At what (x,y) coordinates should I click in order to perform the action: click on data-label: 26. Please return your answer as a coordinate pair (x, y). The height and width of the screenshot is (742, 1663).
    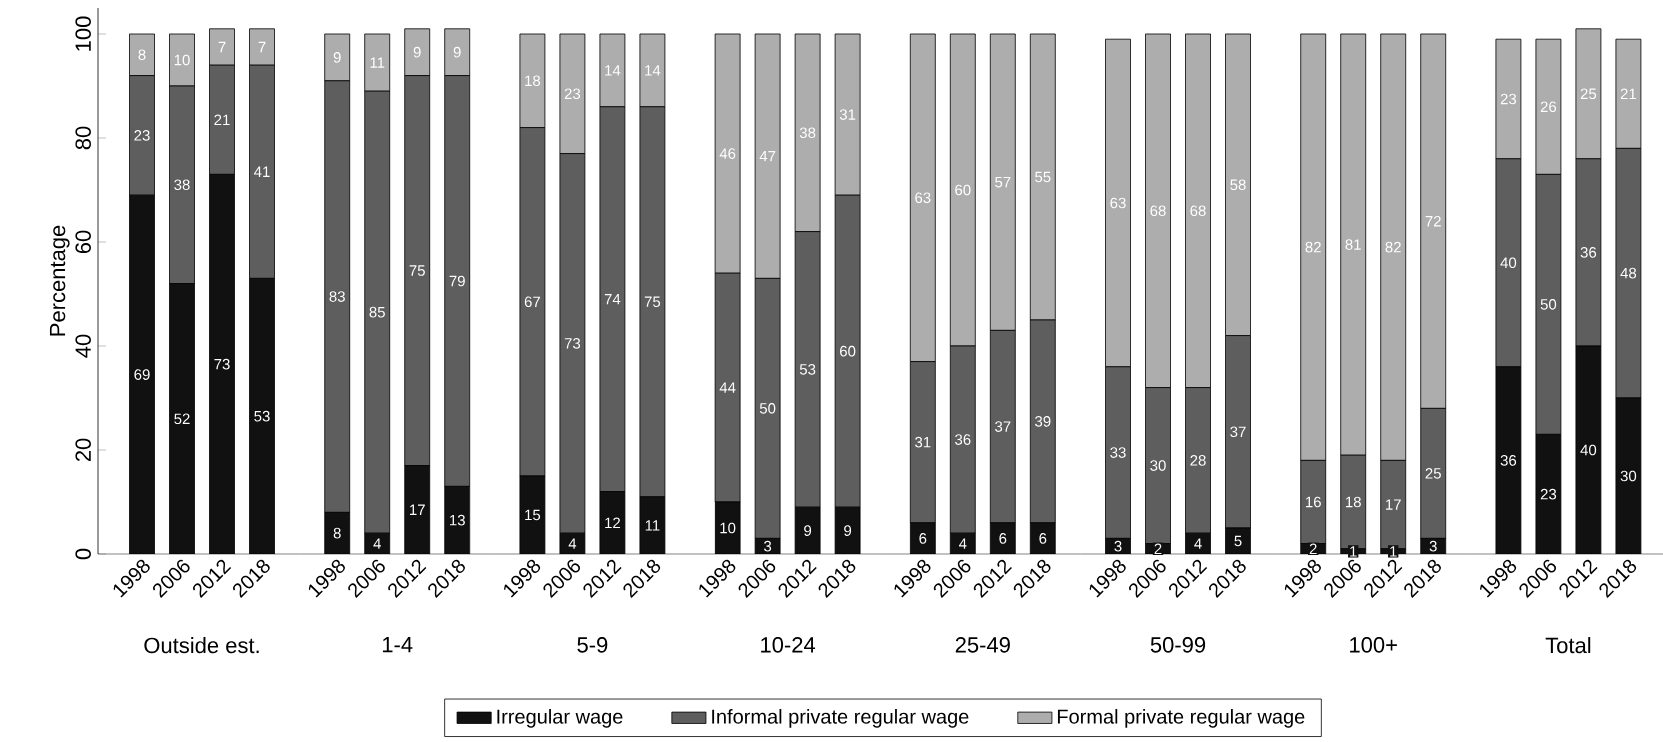
    Looking at the image, I should click on (1548, 107).